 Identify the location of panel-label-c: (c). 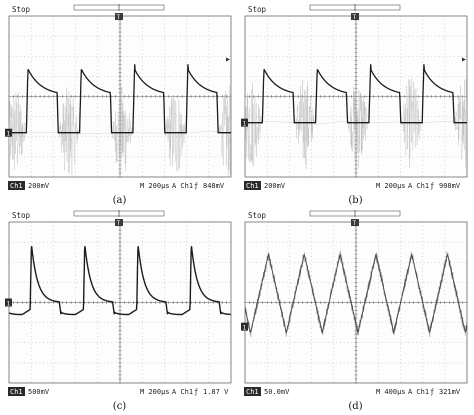
(119, 406).